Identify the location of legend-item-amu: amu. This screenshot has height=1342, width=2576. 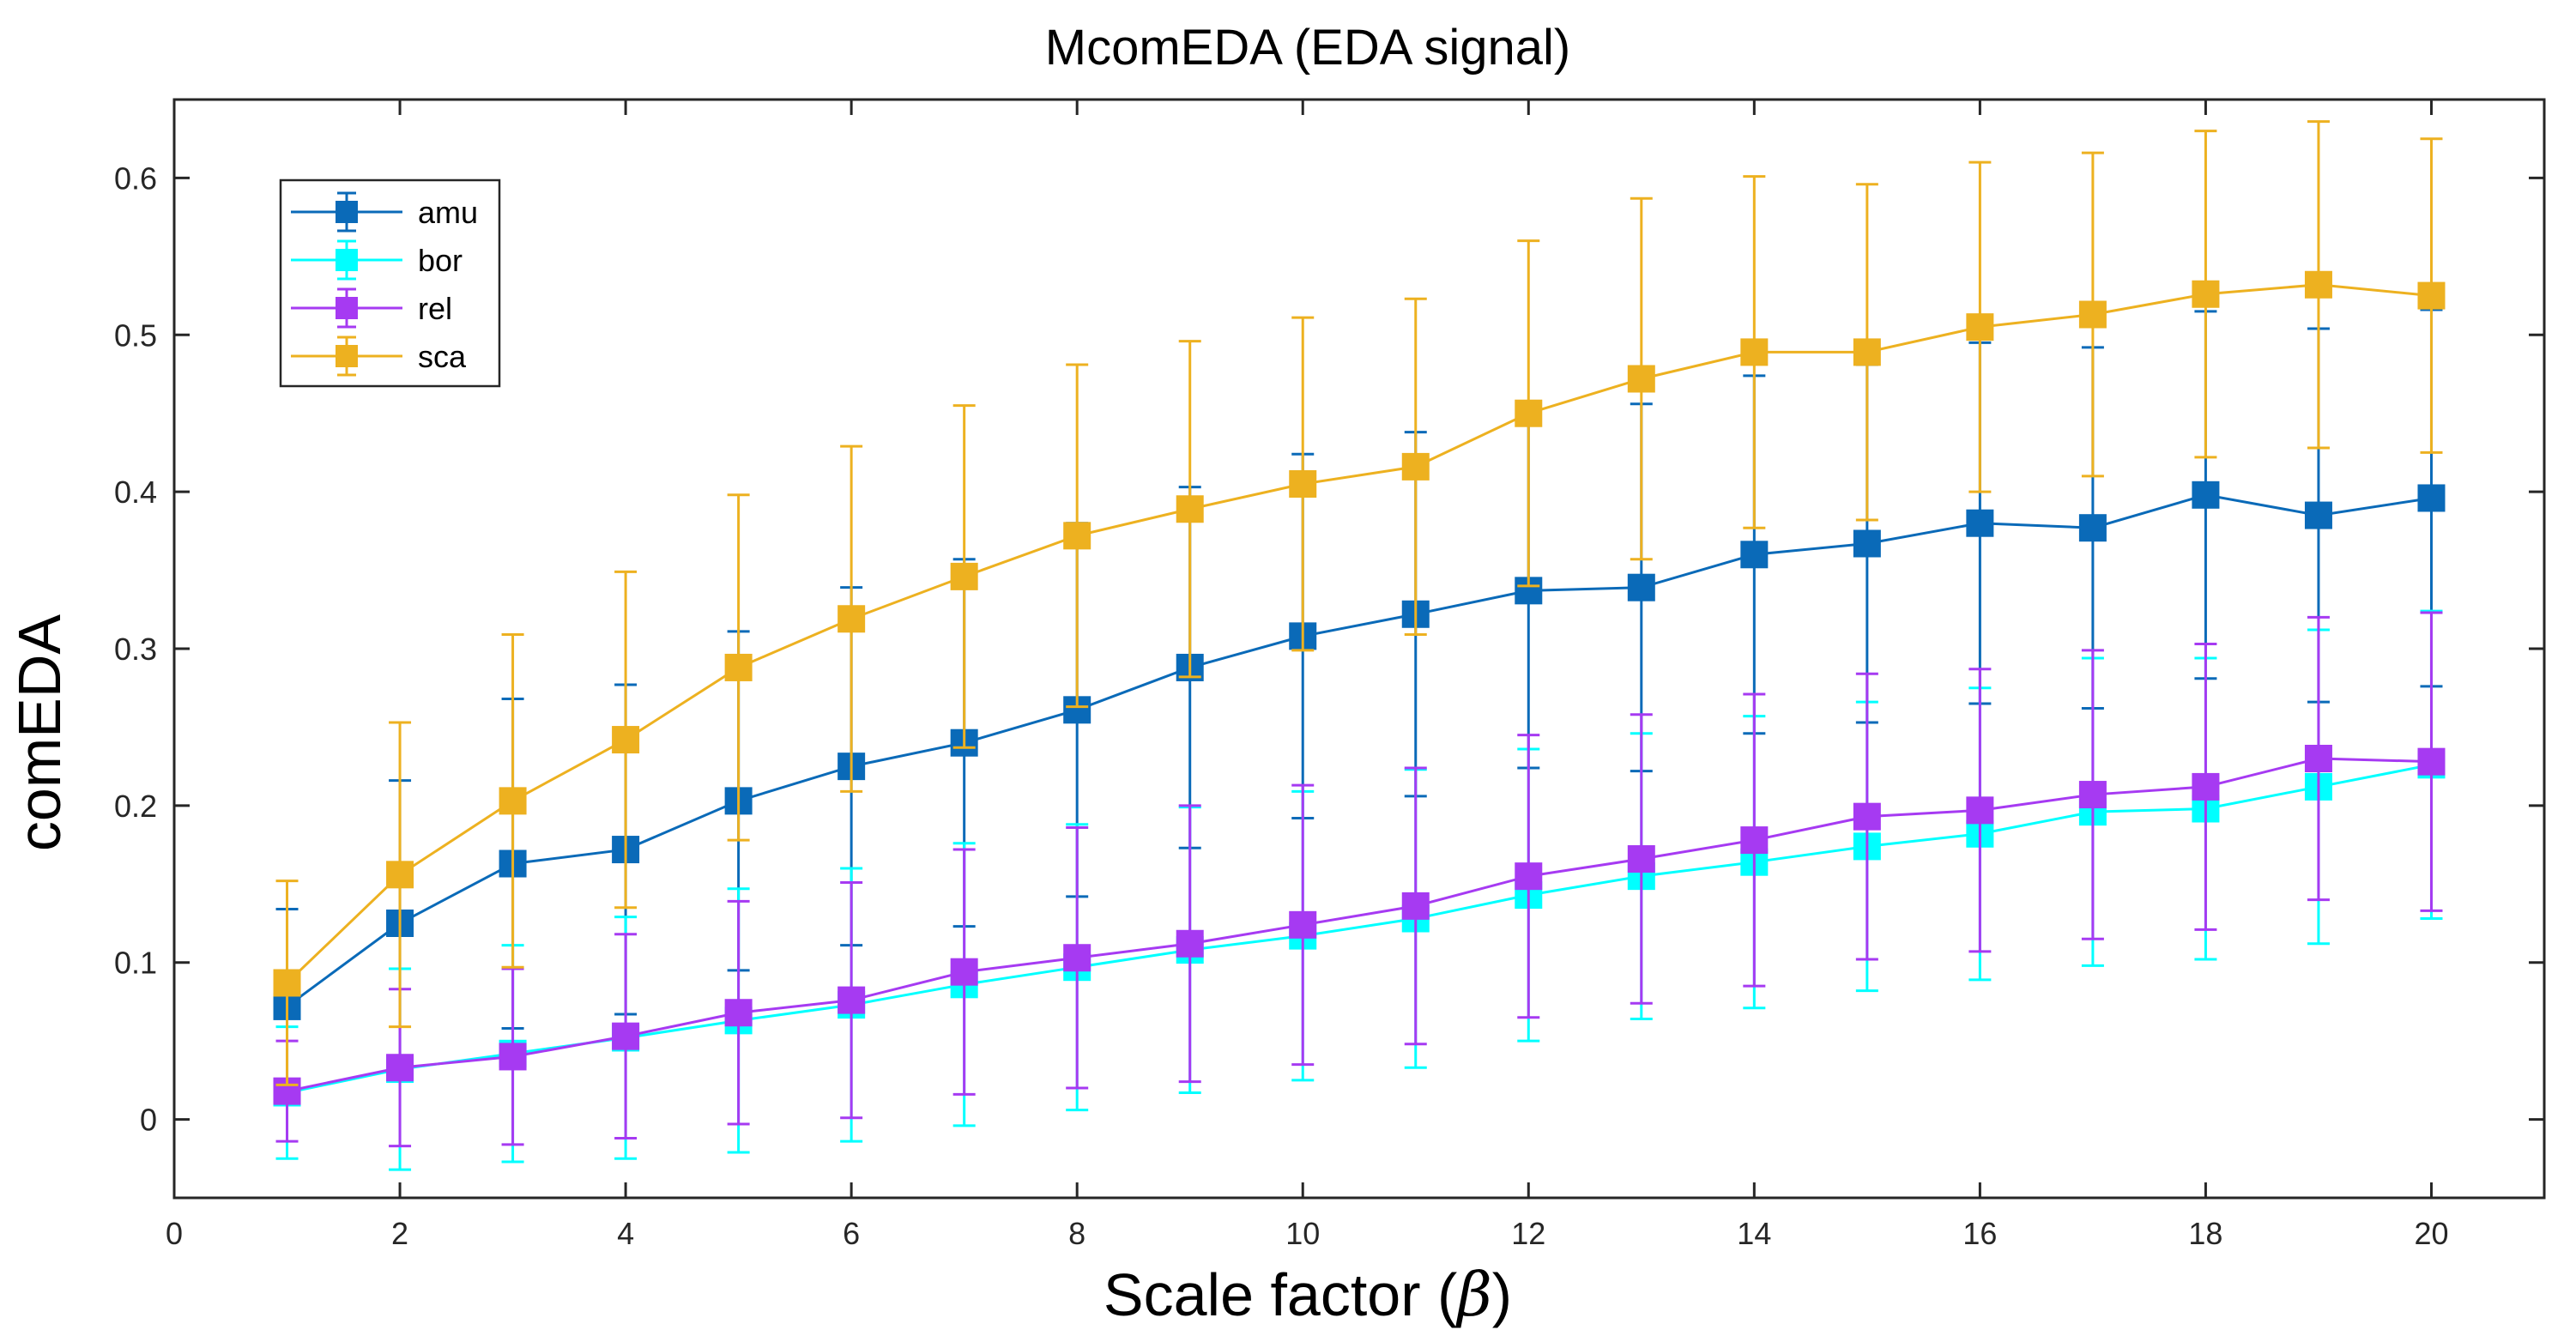
(384, 212).